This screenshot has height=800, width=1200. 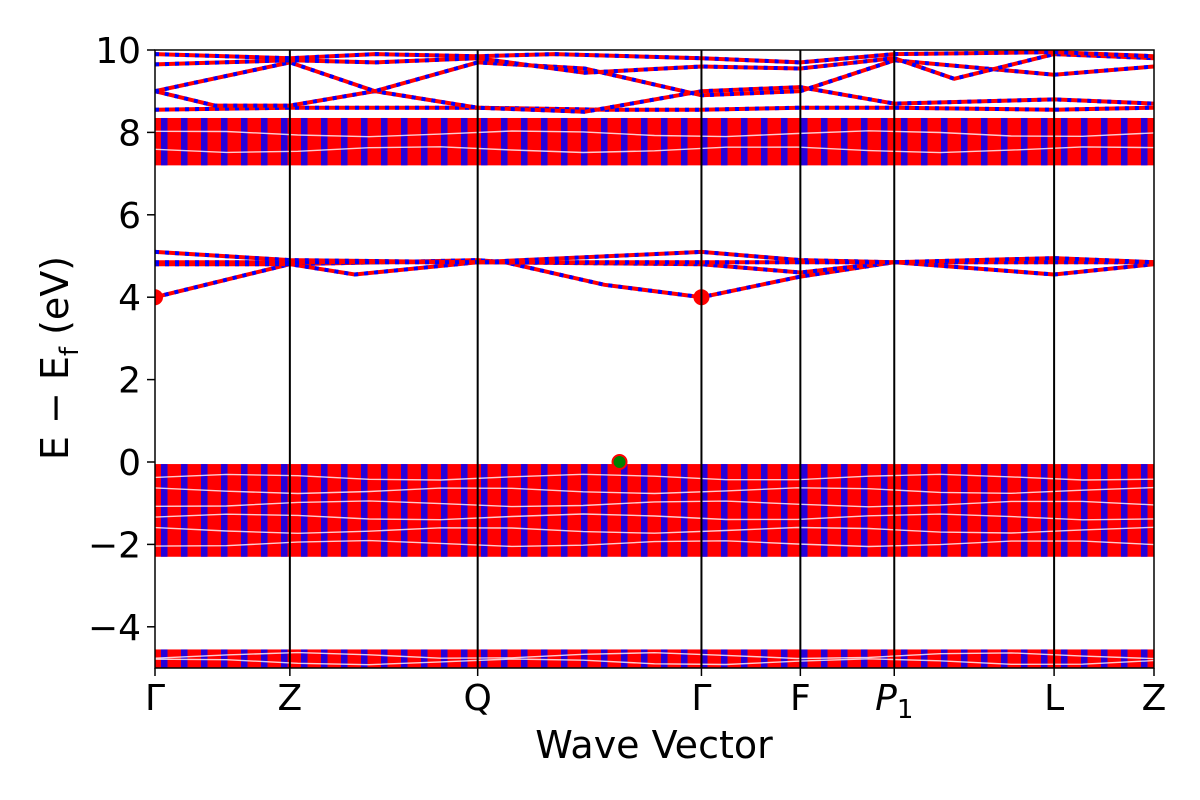 What do you see at coordinates (886, 698) in the screenshot?
I see `x-tick-label-main: P` at bounding box center [886, 698].